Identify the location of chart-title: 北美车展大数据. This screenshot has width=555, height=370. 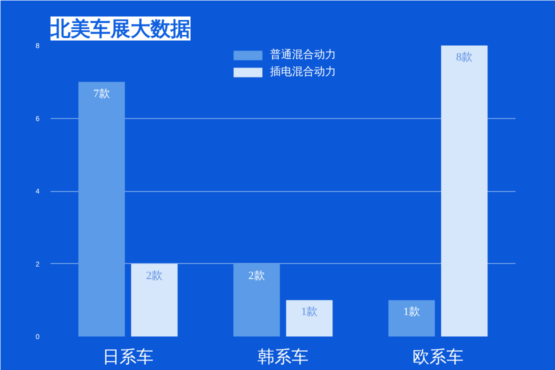
(120, 28).